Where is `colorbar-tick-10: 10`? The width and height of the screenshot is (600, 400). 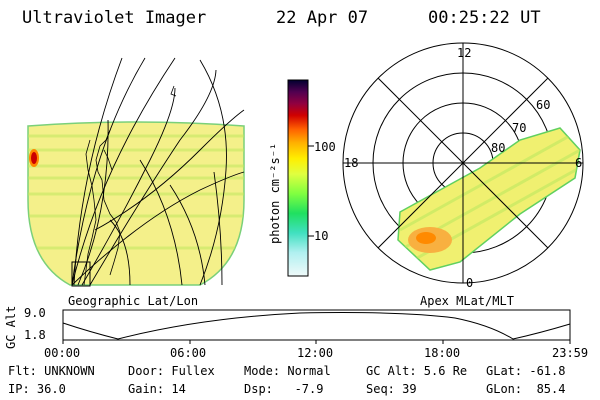 colorbar-tick-10: 10 is located at coordinates (321, 236).